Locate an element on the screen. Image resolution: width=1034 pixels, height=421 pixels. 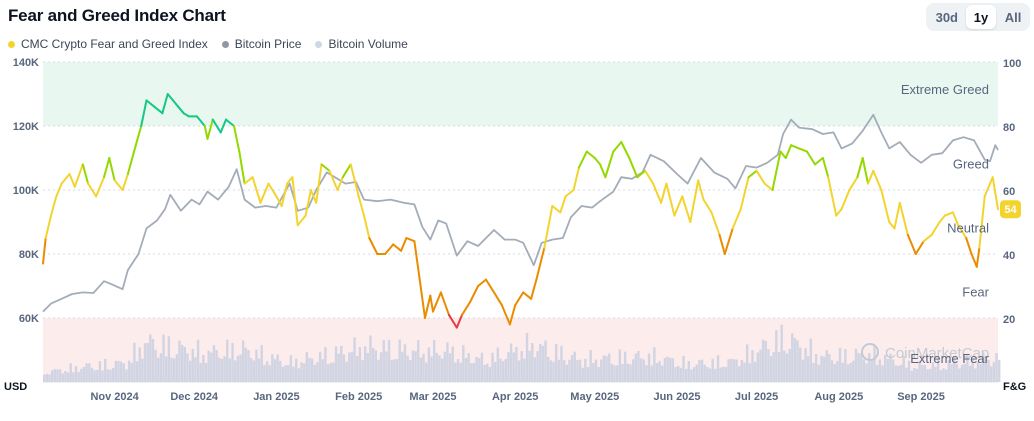
range-button-1y: 1y is located at coordinates (981, 17).